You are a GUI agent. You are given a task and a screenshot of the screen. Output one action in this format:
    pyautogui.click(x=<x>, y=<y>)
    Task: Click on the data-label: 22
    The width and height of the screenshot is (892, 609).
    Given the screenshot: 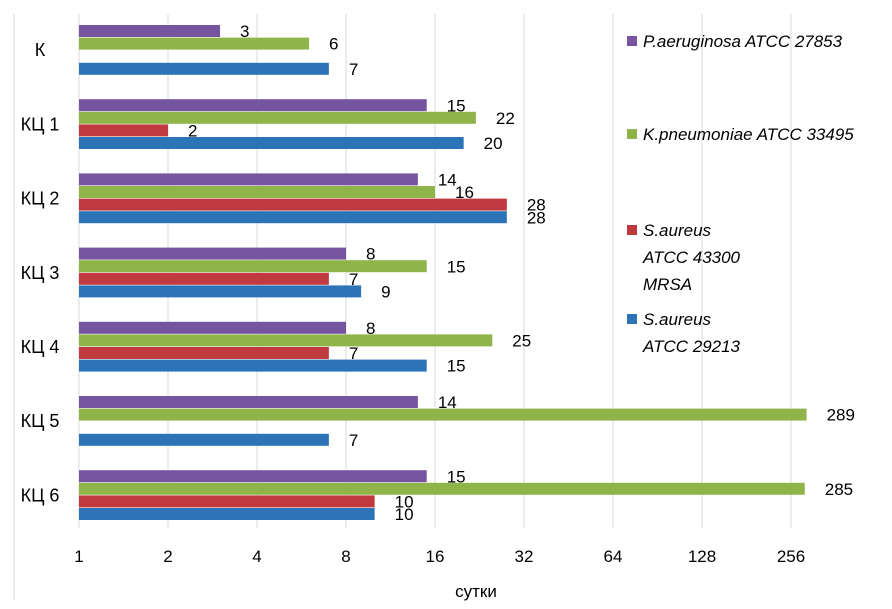 What is the action you would take?
    pyautogui.click(x=505, y=118)
    